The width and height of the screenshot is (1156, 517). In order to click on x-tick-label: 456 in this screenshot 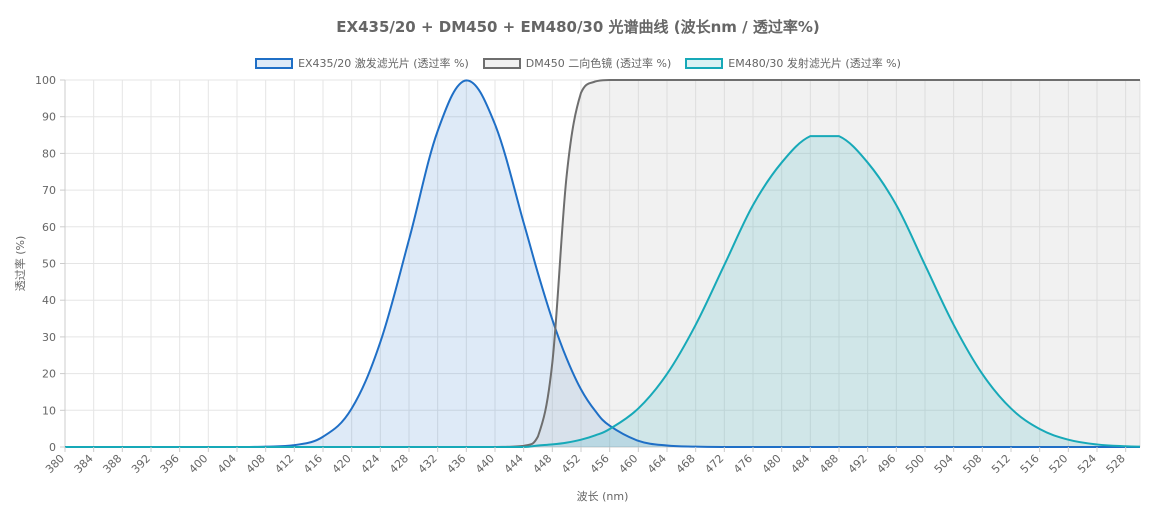, I will do `click(600, 464)`.